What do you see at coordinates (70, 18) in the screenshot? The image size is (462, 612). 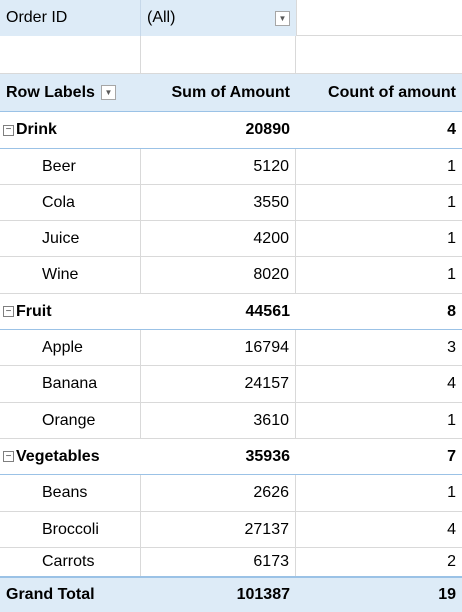 I see `filter-field-label: Order ID` at bounding box center [70, 18].